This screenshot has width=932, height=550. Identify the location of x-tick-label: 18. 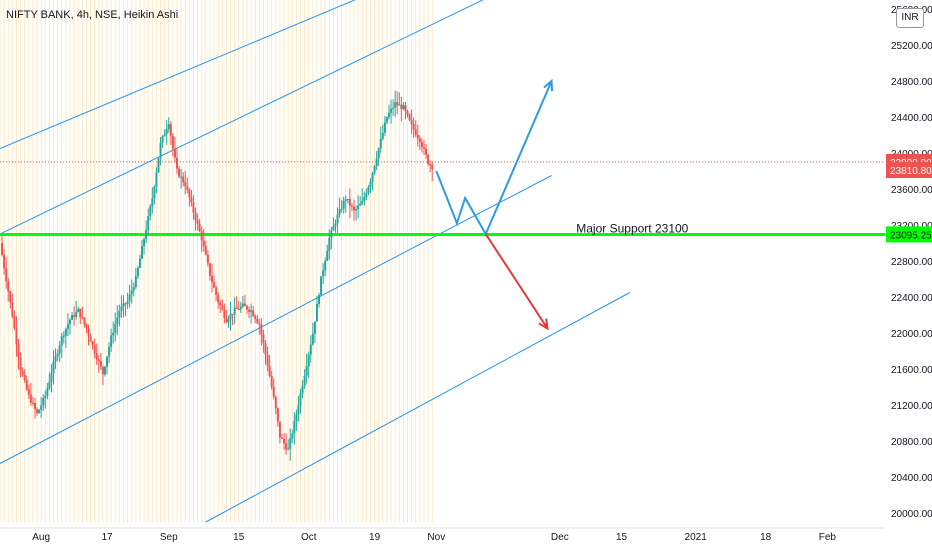
(766, 537).